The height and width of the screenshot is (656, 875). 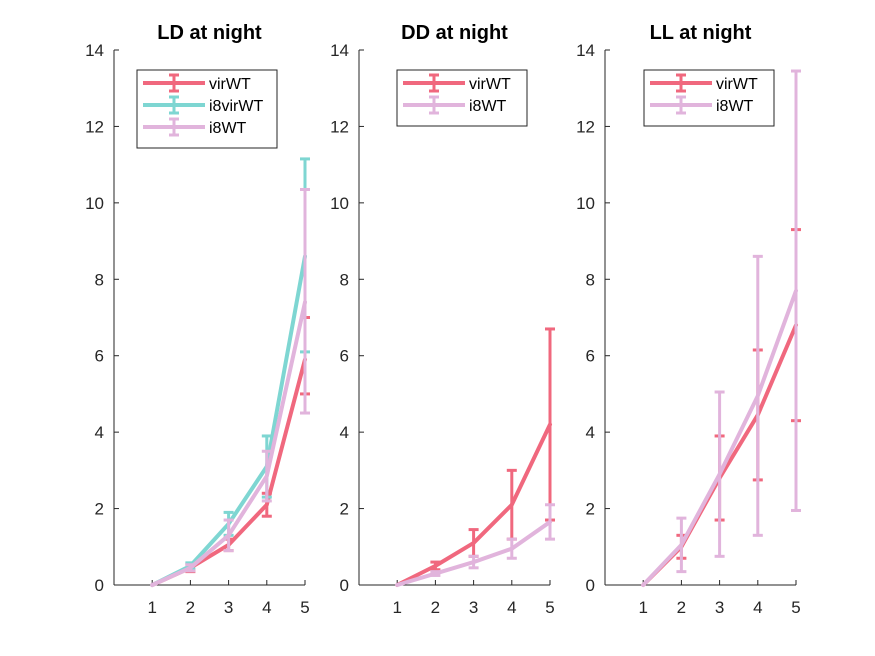 What do you see at coordinates (209, 33) in the screenshot?
I see `chart-title: LD at night` at bounding box center [209, 33].